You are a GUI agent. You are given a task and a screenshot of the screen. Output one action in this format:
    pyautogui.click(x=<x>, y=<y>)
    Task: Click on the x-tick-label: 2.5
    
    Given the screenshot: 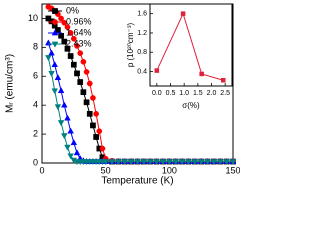 What is the action you would take?
    pyautogui.click(x=225, y=93)
    